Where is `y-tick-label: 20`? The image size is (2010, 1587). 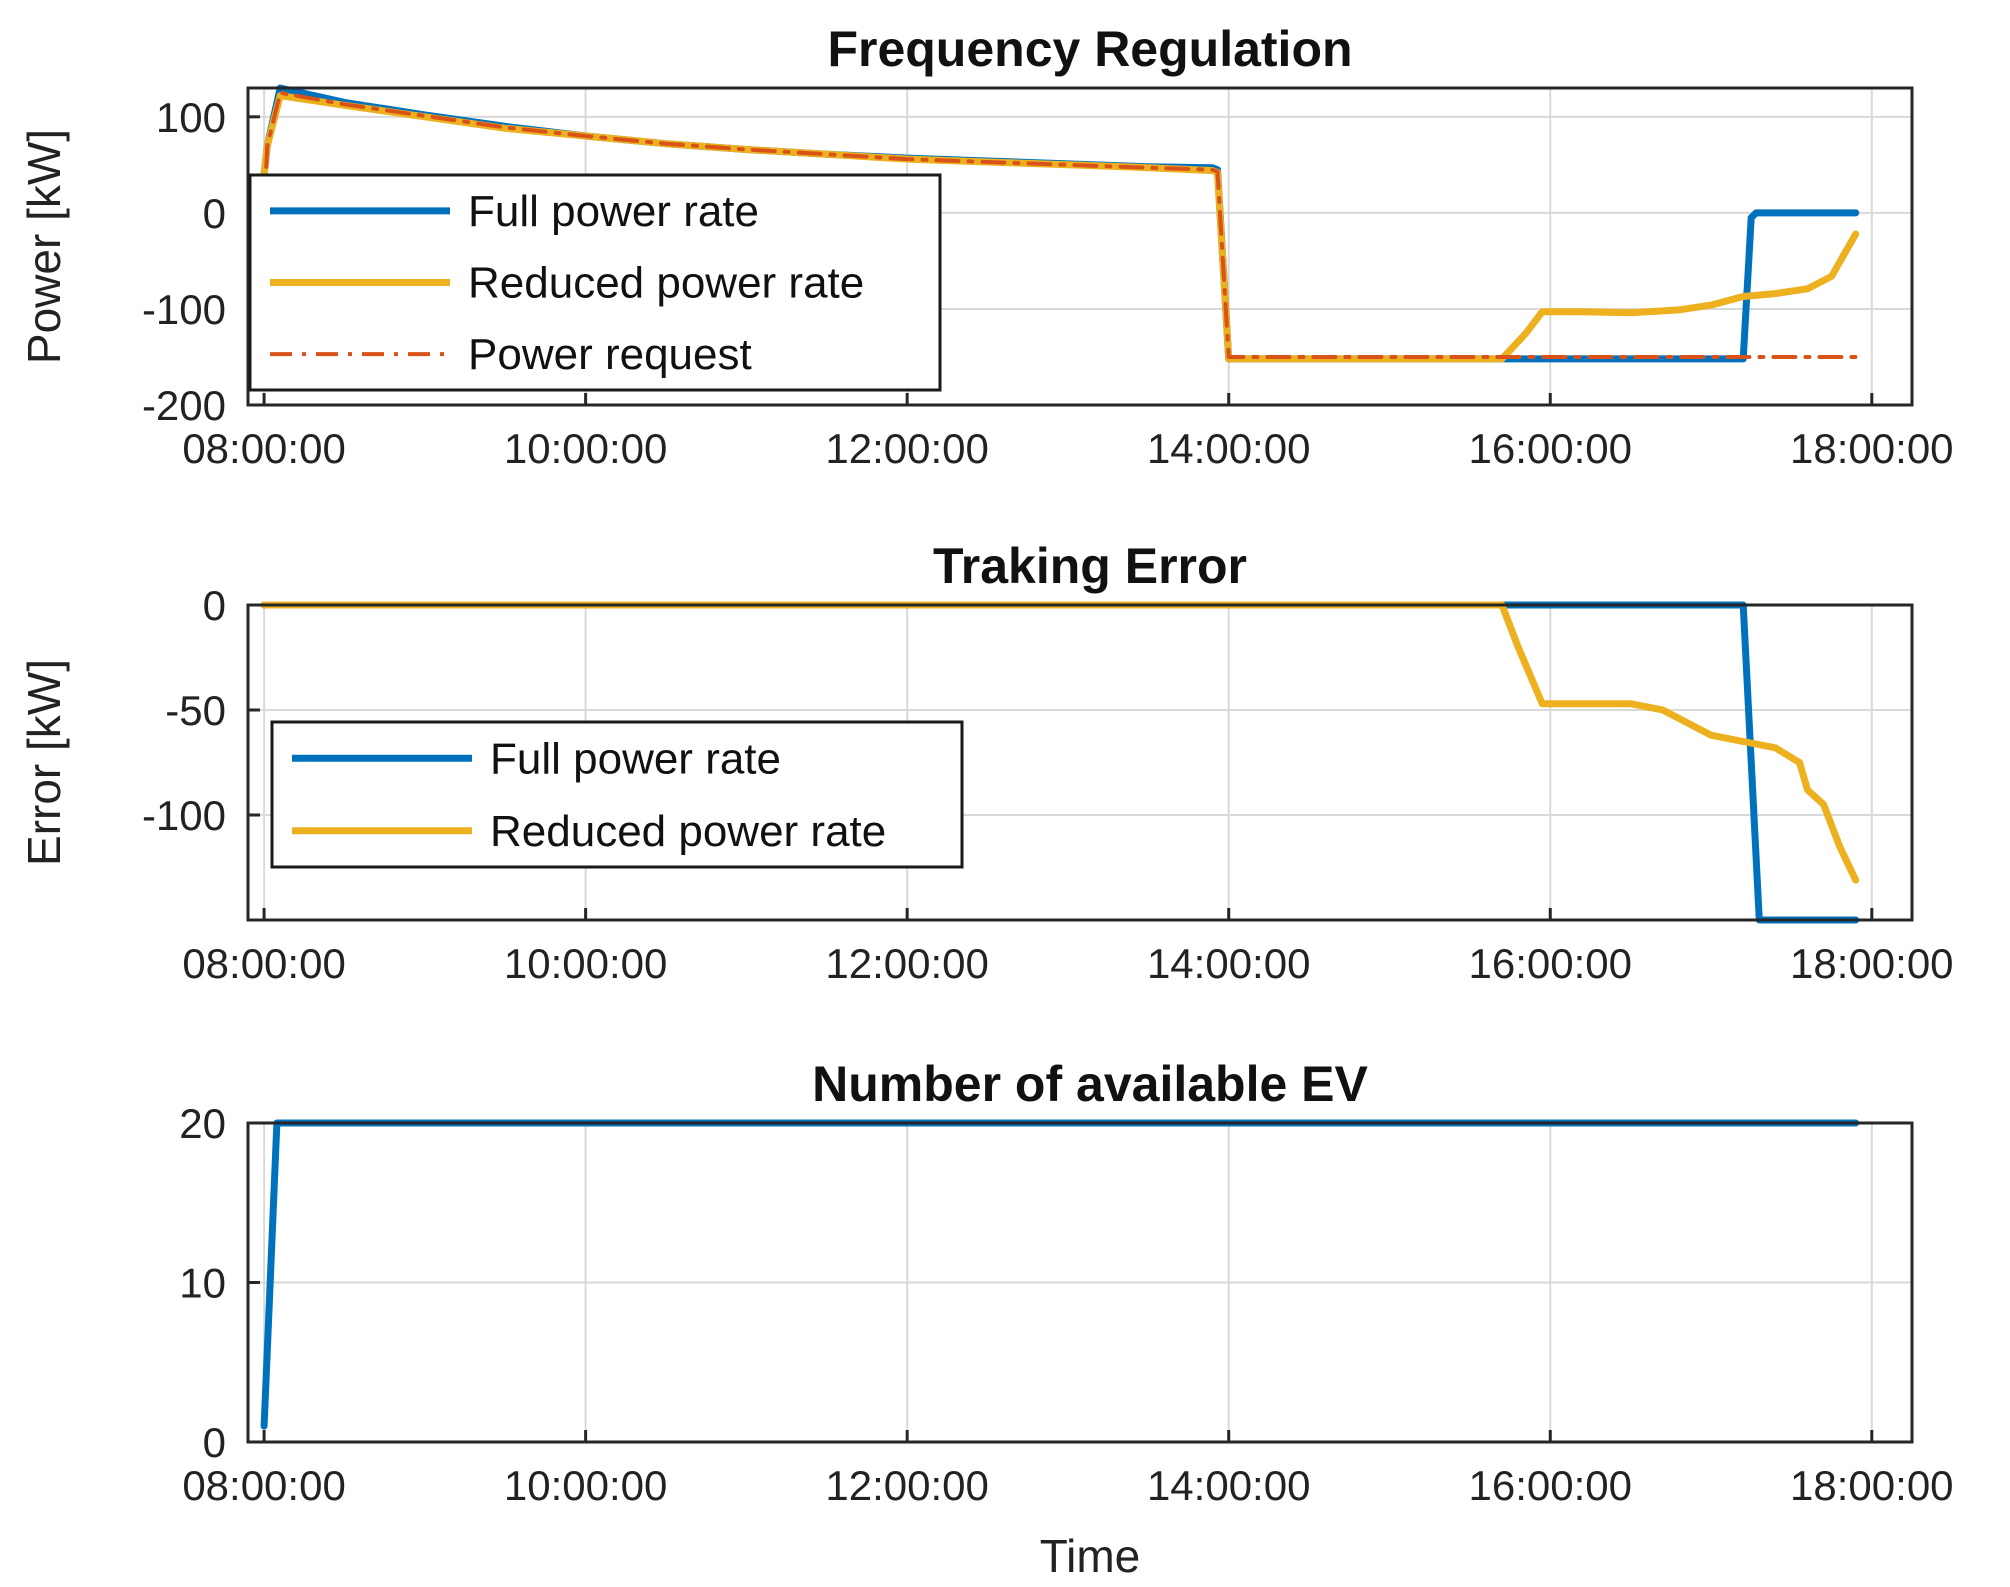
y-tick-label: 20 is located at coordinates (202, 1123).